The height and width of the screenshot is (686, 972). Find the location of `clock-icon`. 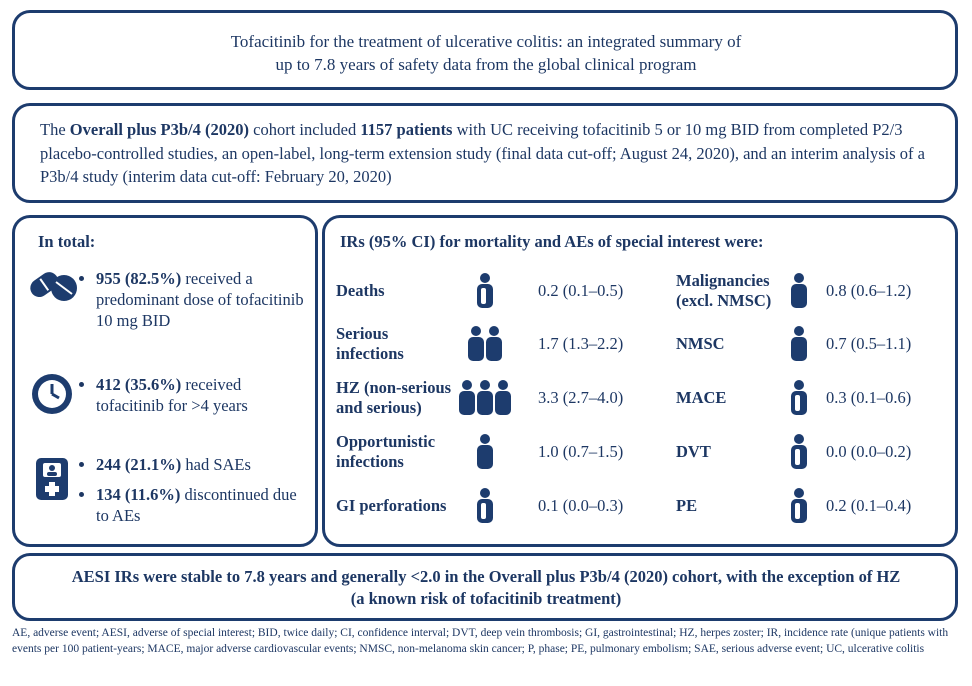

clock-icon is located at coordinates (52, 394).